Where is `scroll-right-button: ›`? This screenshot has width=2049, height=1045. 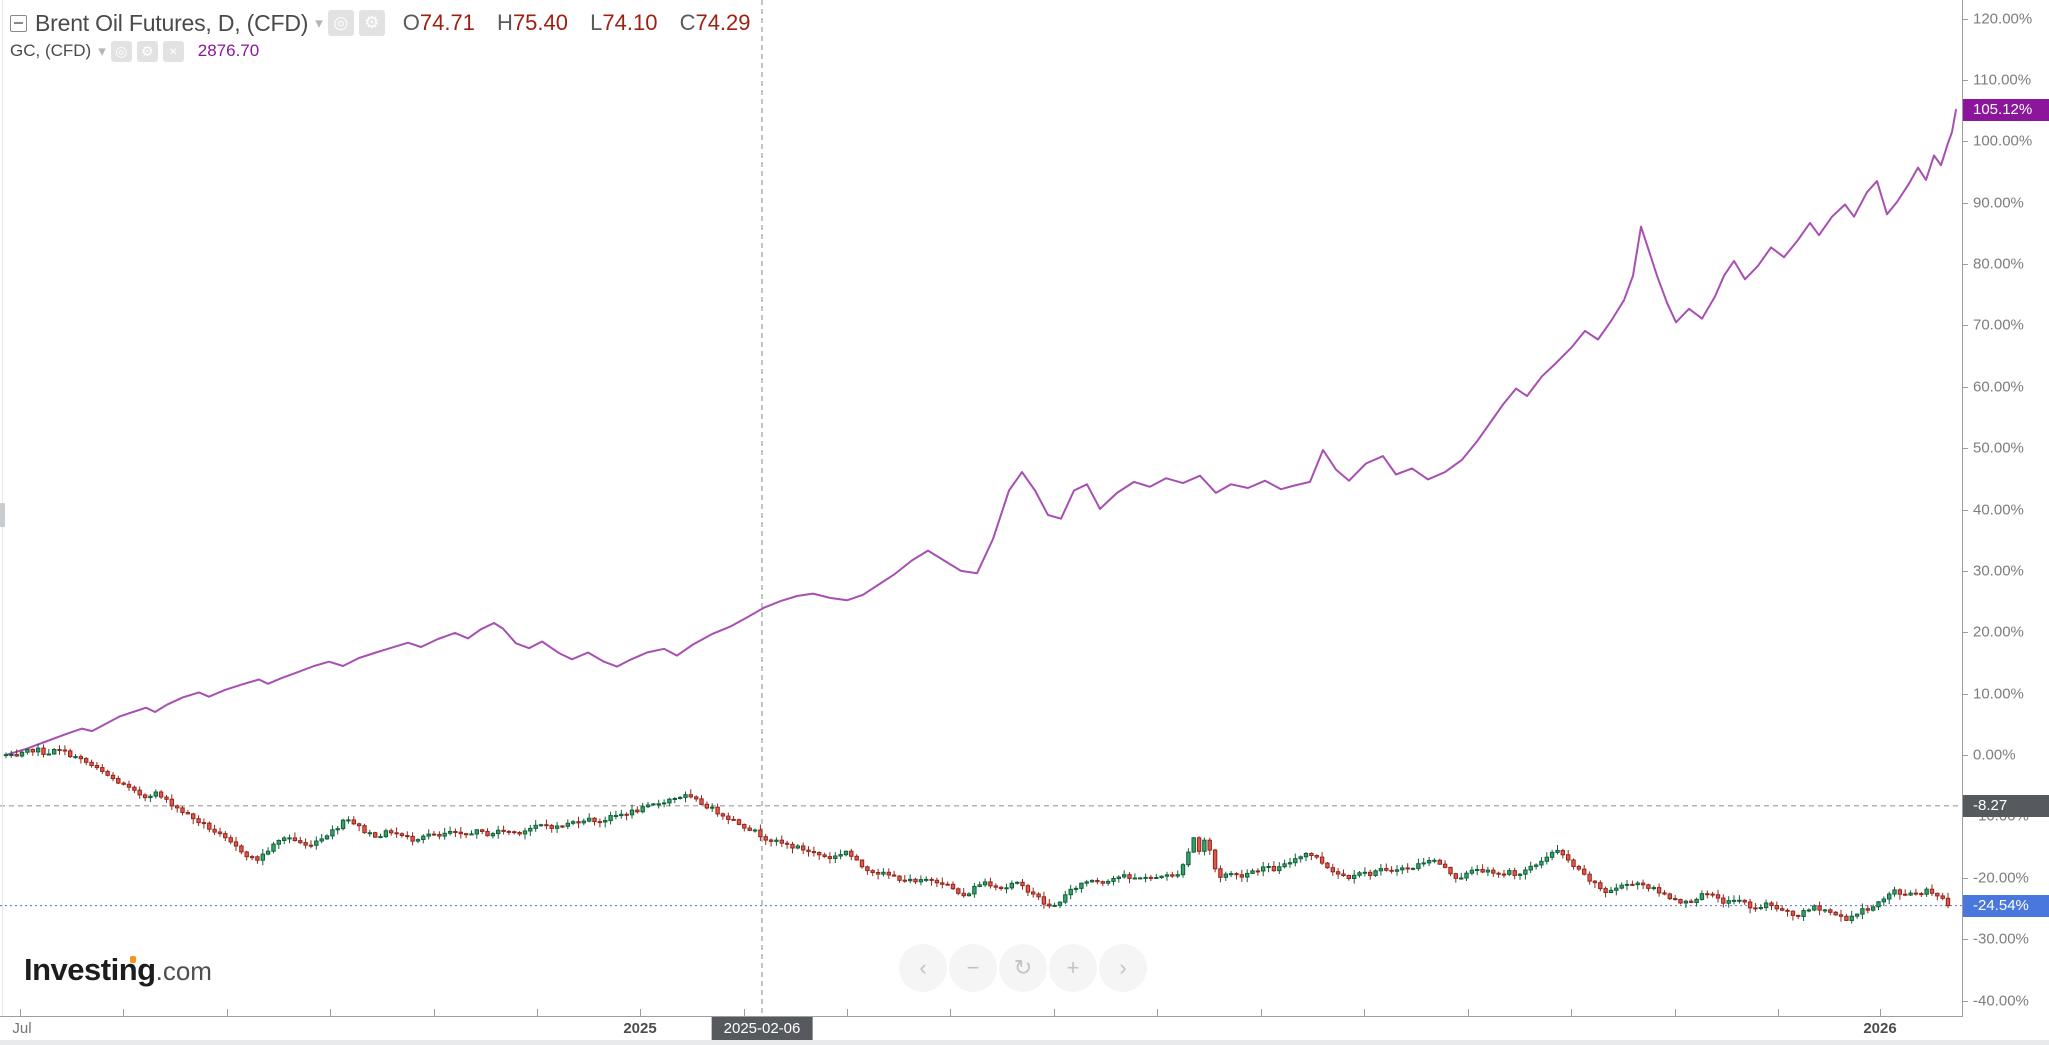 scroll-right-button: › is located at coordinates (1123, 968).